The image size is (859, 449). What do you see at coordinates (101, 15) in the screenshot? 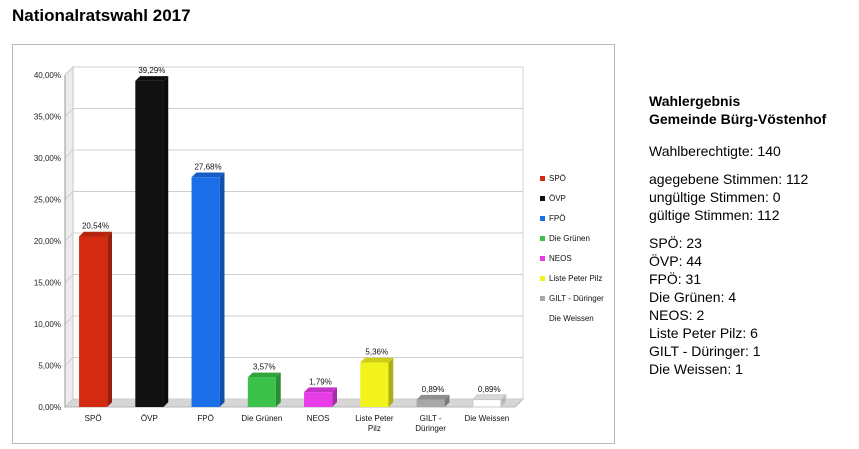
I see `page-title: Nationalratswahl 2017` at bounding box center [101, 15].